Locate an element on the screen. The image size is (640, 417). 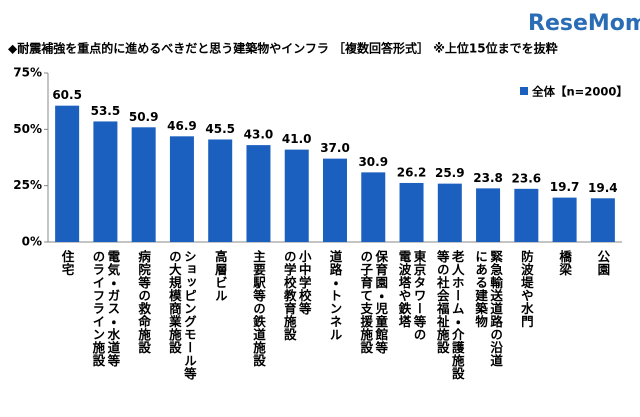
x-tick-label: 小中学校等 の学校教育施設 is located at coordinates (296, 295).